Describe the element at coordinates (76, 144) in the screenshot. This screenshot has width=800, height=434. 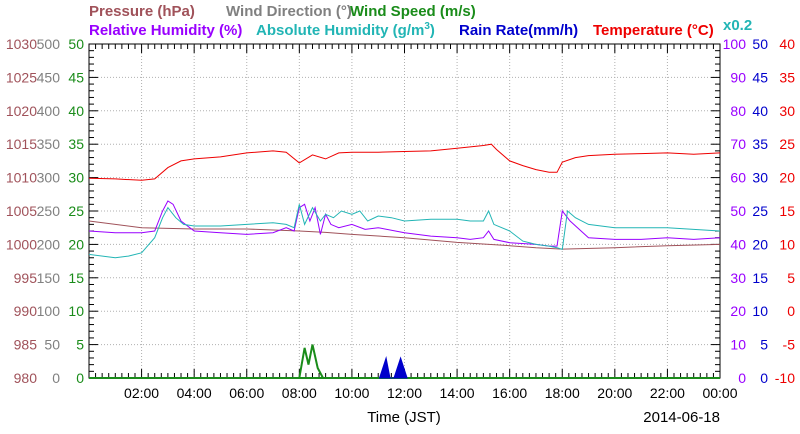
I see `wind-speed-tick-label: 35` at that location.